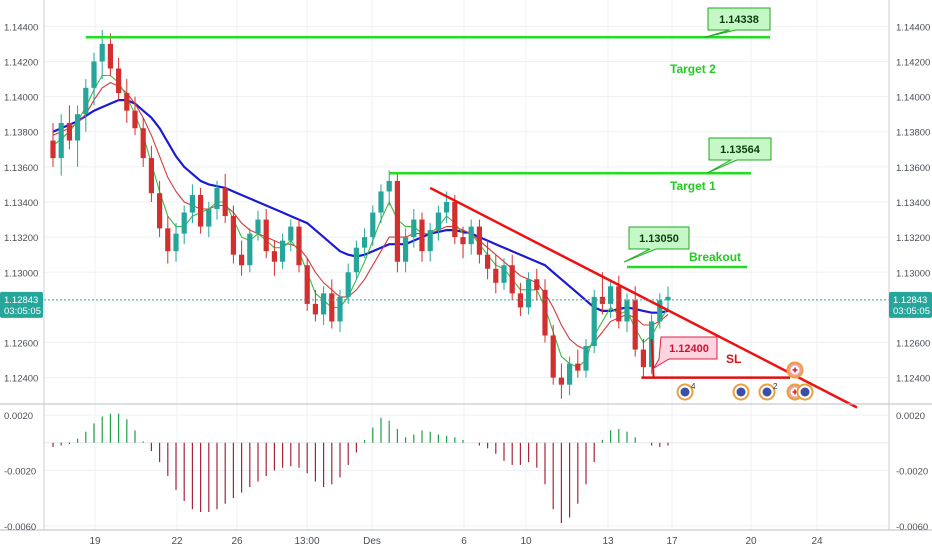 The width and height of the screenshot is (932, 550). What do you see at coordinates (526, 541) in the screenshot?
I see `x-tick: 10` at bounding box center [526, 541].